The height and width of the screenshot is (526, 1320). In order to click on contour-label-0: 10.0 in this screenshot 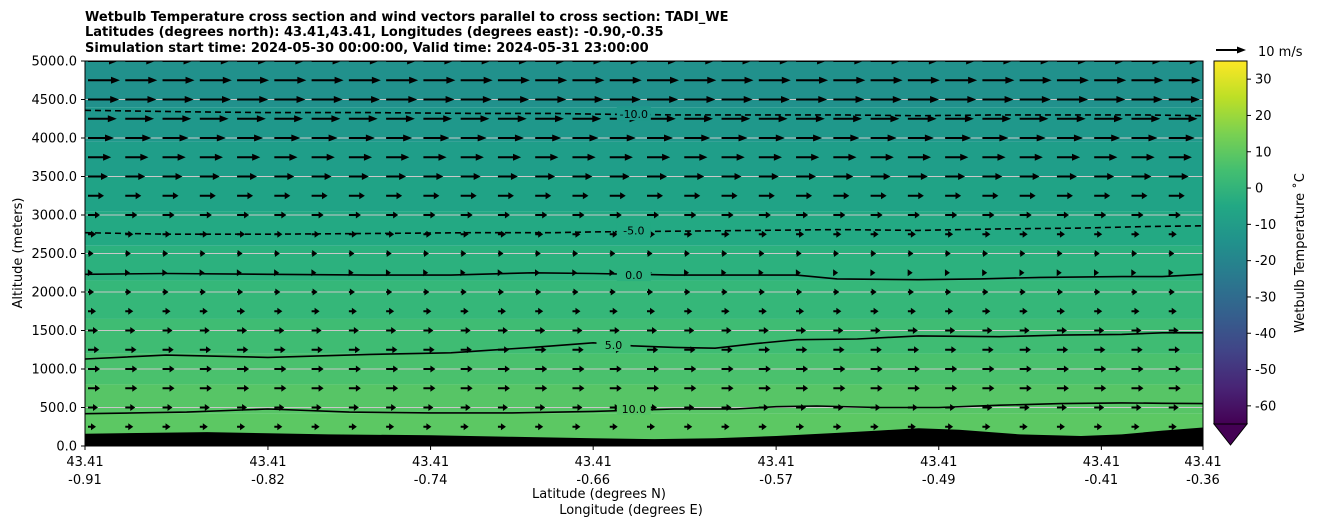, I will do `click(634, 409)`.